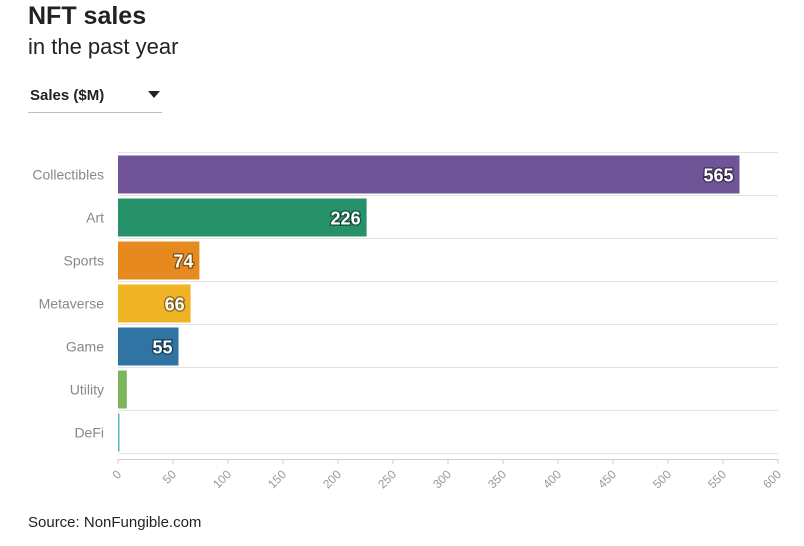  What do you see at coordinates (552, 479) in the screenshot?
I see `x-tick-label: 400` at bounding box center [552, 479].